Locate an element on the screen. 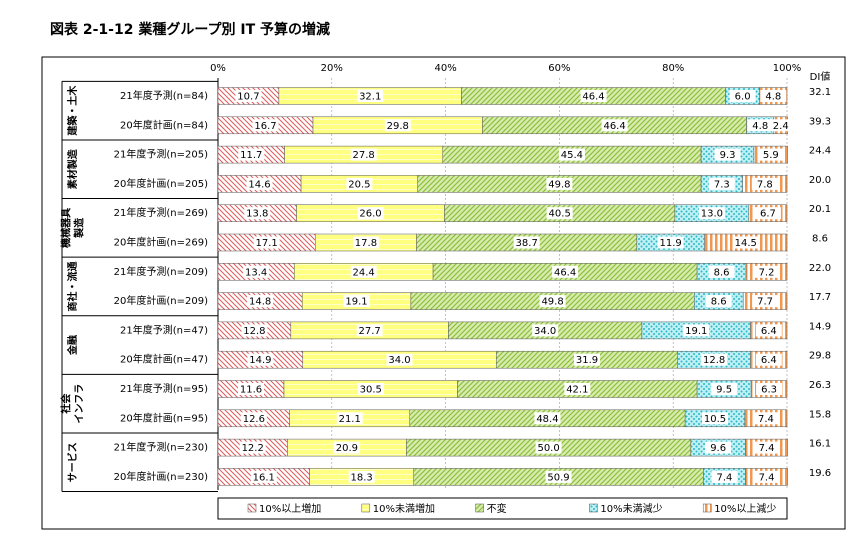 The height and width of the screenshot is (550, 868). category-label: 20年度計画(n=209) is located at coordinates (161, 300).